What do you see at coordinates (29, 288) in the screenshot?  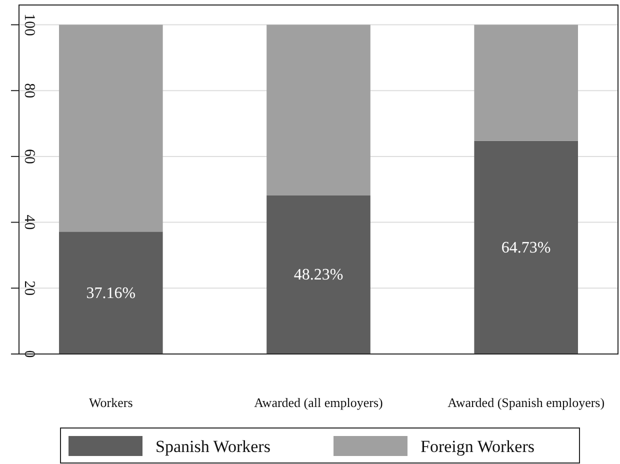 I see `y-tick-label: 20` at bounding box center [29, 288].